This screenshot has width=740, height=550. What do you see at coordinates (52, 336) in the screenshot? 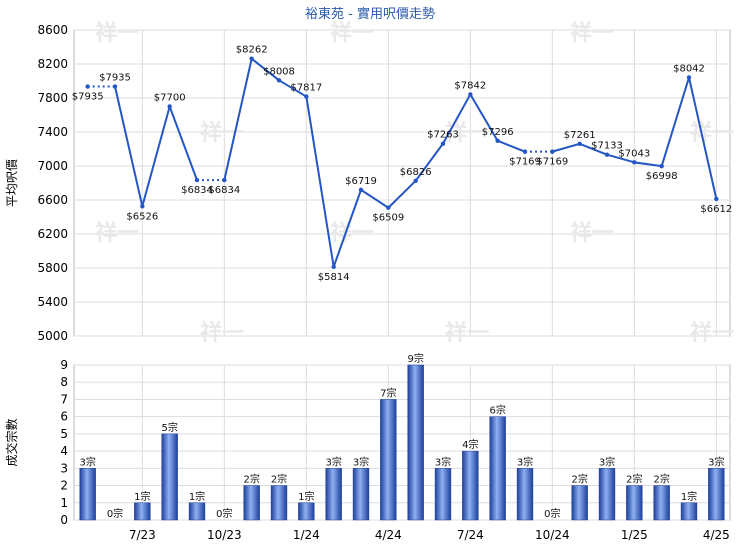
I see `price-ytick-label: 5000` at bounding box center [52, 336].